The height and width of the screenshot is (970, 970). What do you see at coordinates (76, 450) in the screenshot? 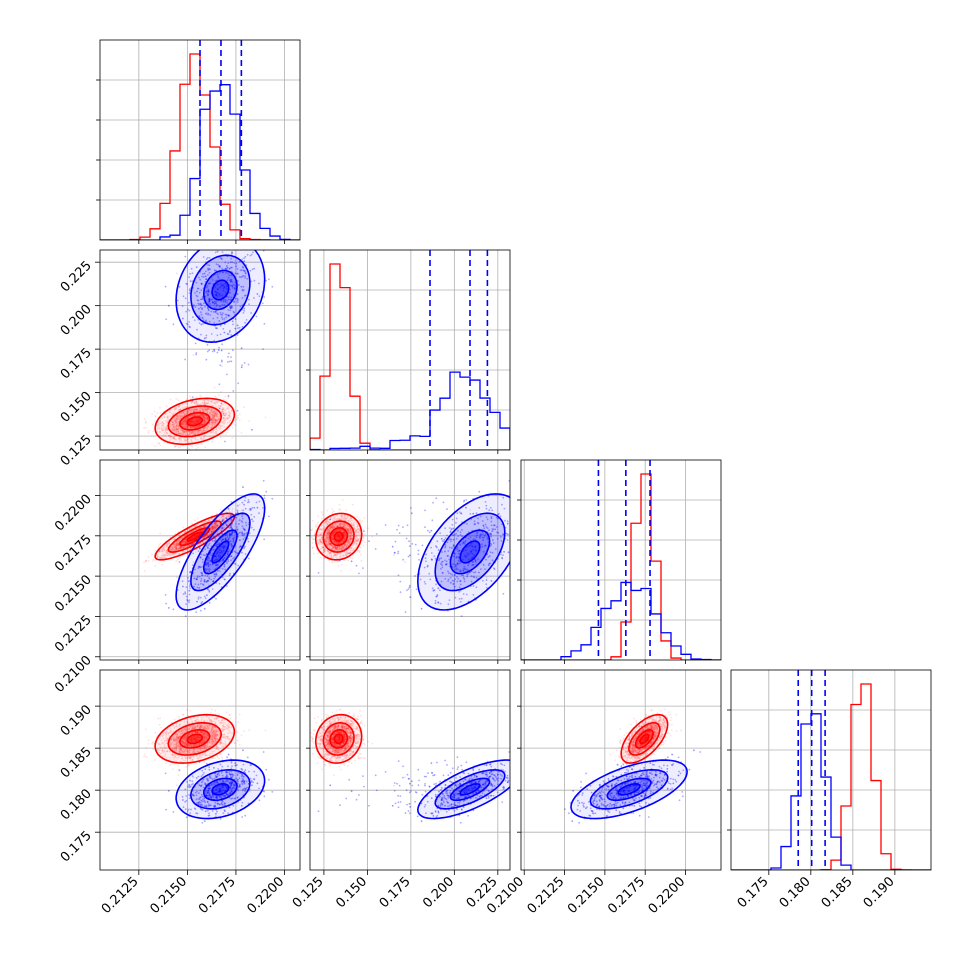
I see `y-tick-label-2-1: 0.125` at bounding box center [76, 450].